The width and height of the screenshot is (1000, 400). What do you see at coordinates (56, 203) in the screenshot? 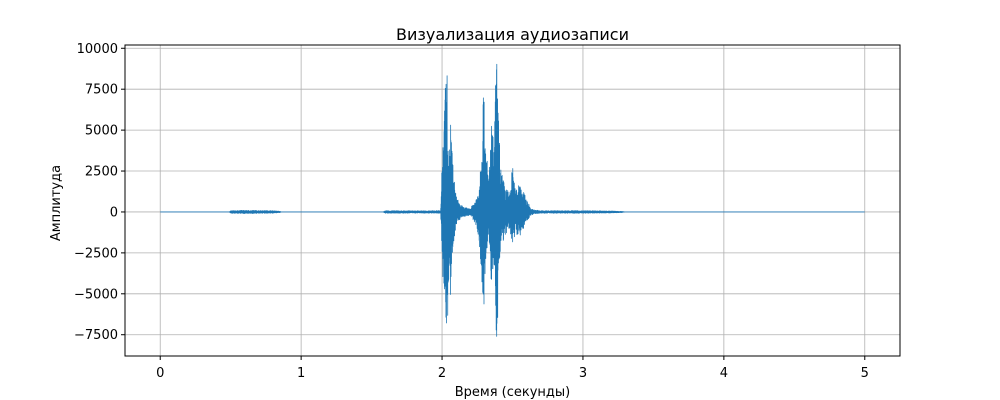
I see `y-axis-label: Амплитуда` at bounding box center [56, 203].